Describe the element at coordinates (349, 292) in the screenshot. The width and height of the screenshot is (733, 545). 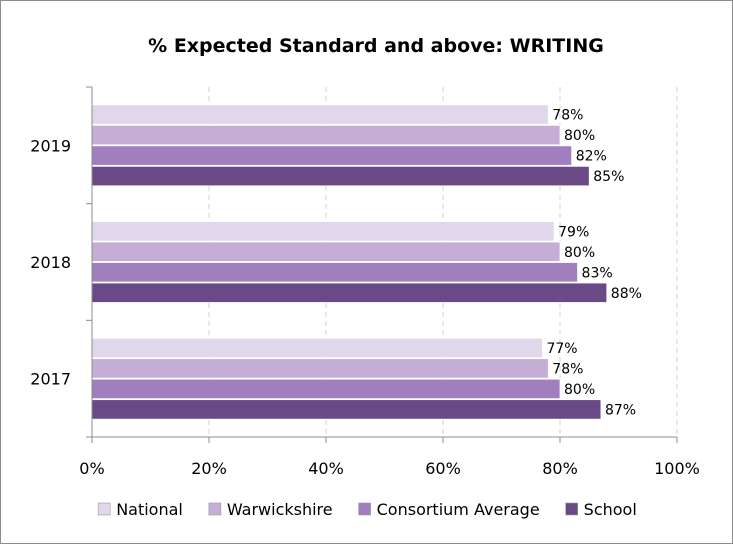
I see `bar-2018-school` at that location.